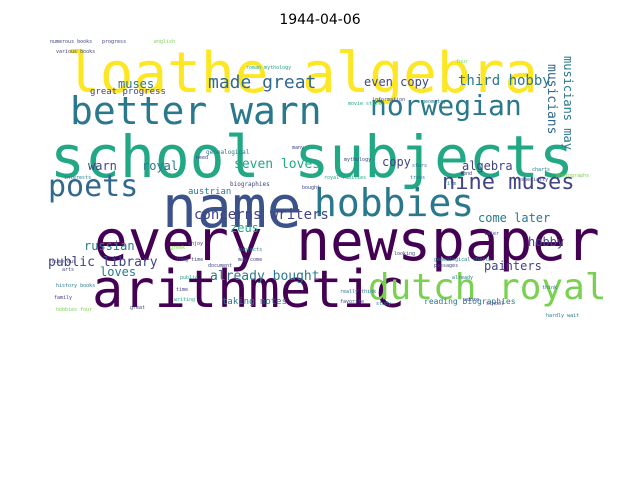 This screenshot has height=480, width=640. I want to click on word-english: english, so click(165, 42).